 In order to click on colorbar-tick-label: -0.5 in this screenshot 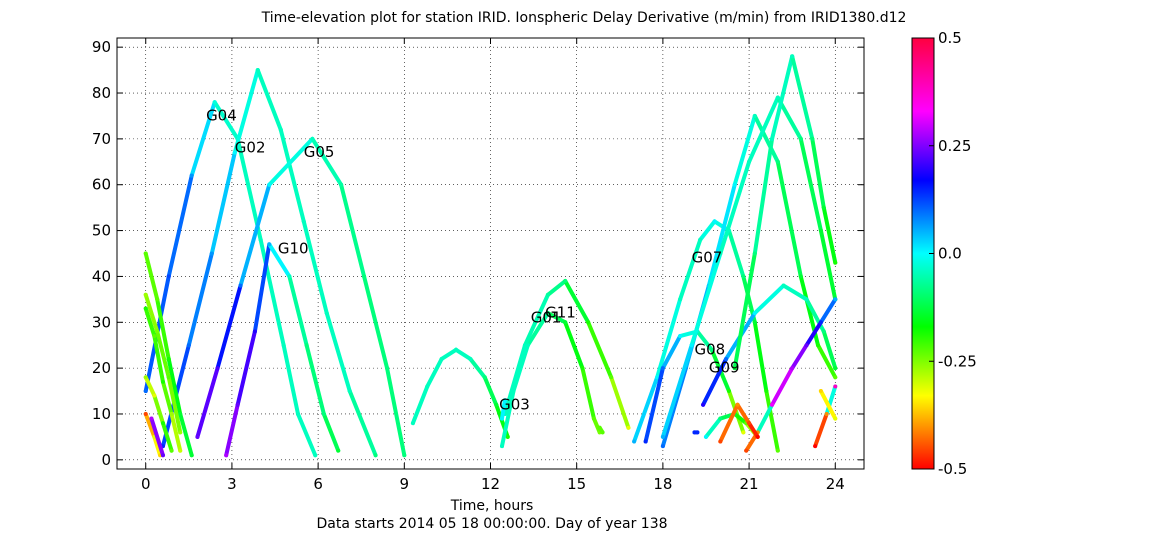, I will do `click(952, 469)`.